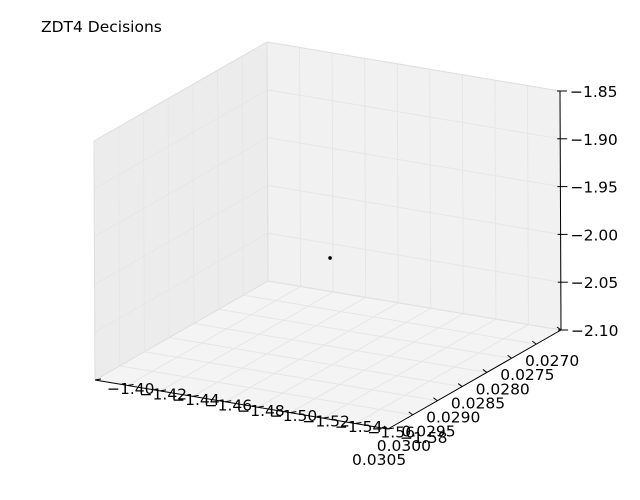 The image size is (640, 500). Describe the element at coordinates (131, 389) in the screenshot. I see `y-tick-label: −1.40` at that location.